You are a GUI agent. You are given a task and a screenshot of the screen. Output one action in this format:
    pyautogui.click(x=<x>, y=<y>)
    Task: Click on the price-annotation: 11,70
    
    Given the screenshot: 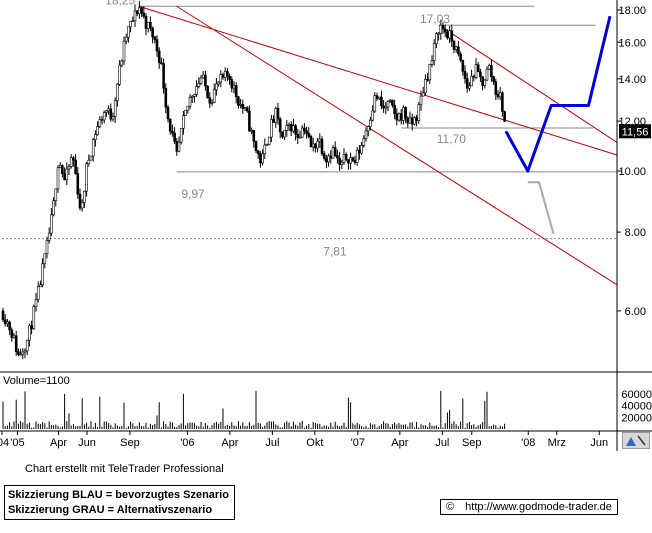 What is the action you would take?
    pyautogui.click(x=451, y=139)
    